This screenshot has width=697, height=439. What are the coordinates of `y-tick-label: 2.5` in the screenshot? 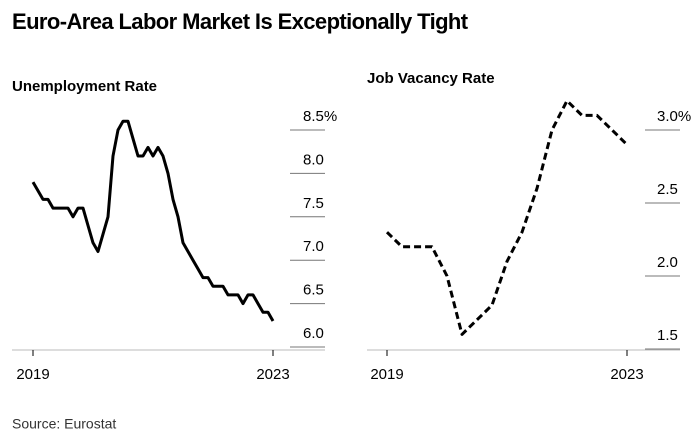 It's located at (667, 189).